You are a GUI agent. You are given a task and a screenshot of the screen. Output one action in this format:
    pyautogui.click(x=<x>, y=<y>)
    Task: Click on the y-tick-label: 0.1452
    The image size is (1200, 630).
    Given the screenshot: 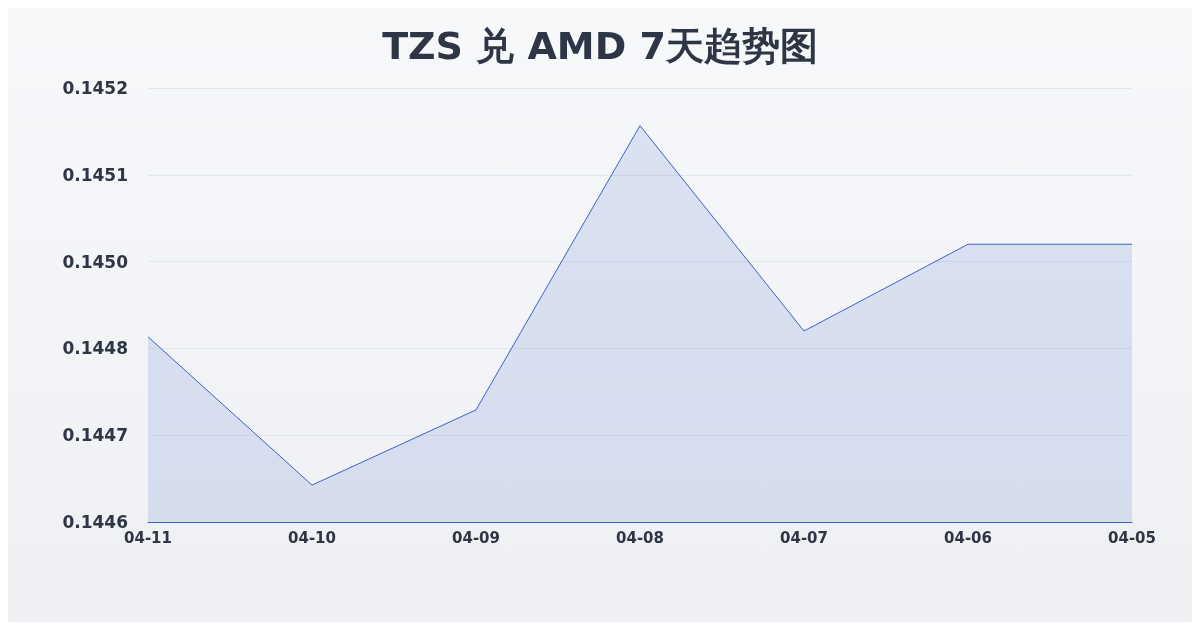 What is the action you would take?
    pyautogui.click(x=95, y=88)
    